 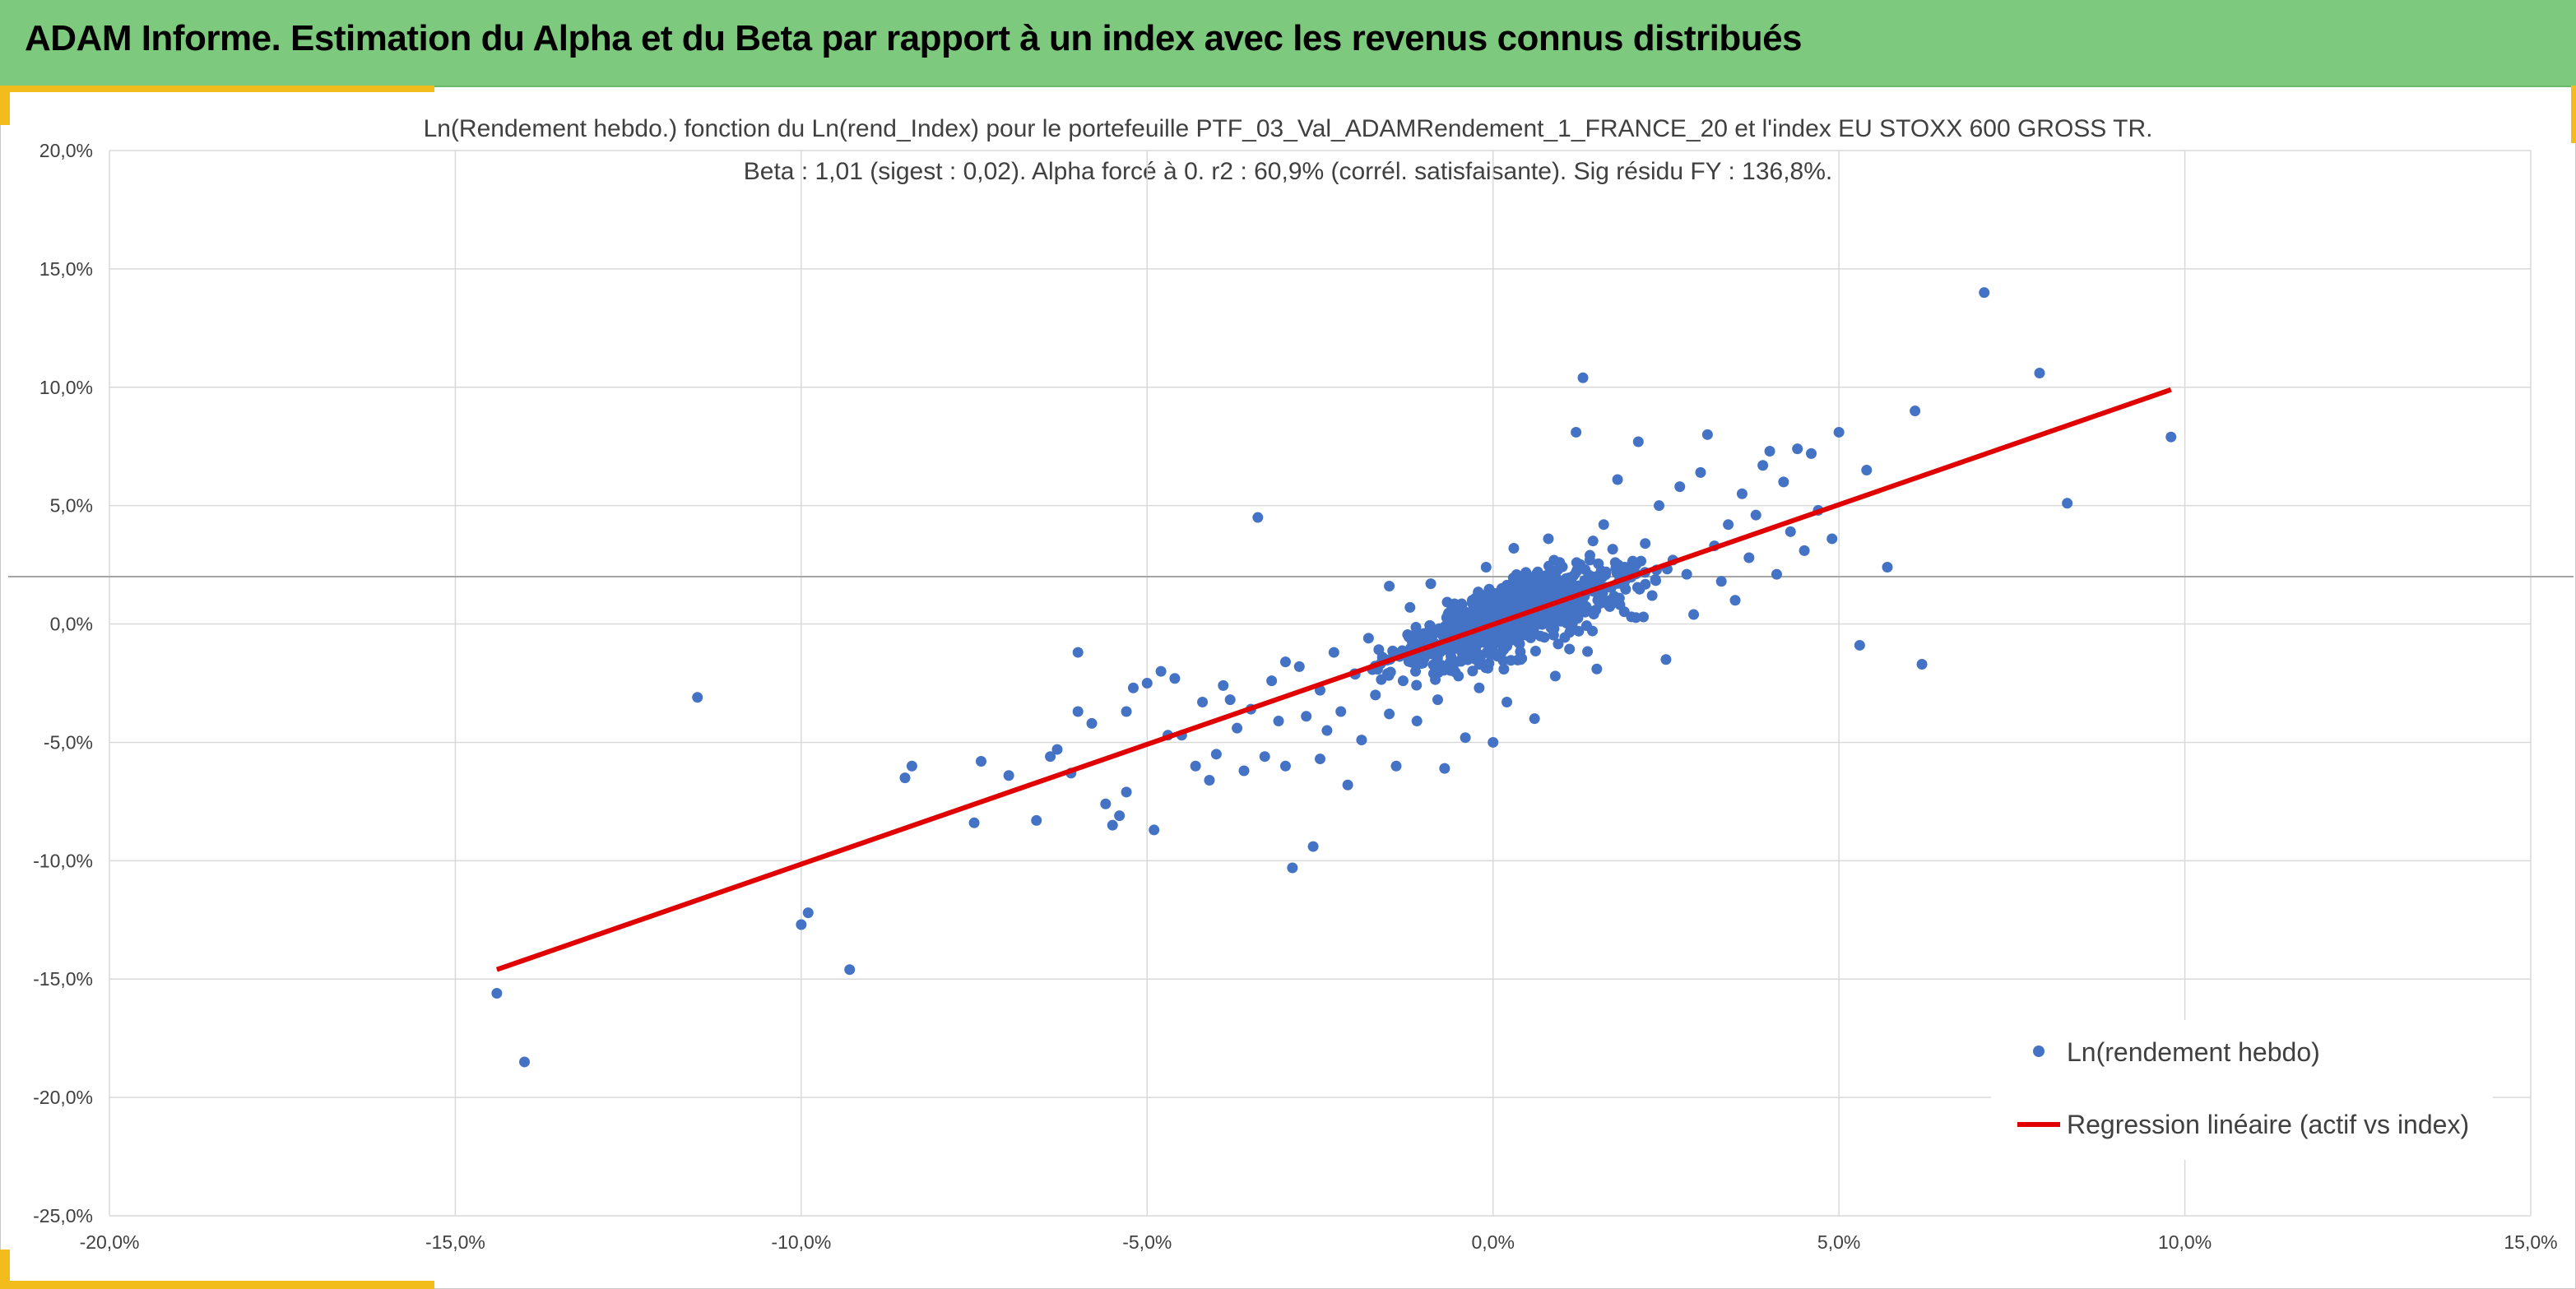 I want to click on legend-box, so click(x=2242, y=1090).